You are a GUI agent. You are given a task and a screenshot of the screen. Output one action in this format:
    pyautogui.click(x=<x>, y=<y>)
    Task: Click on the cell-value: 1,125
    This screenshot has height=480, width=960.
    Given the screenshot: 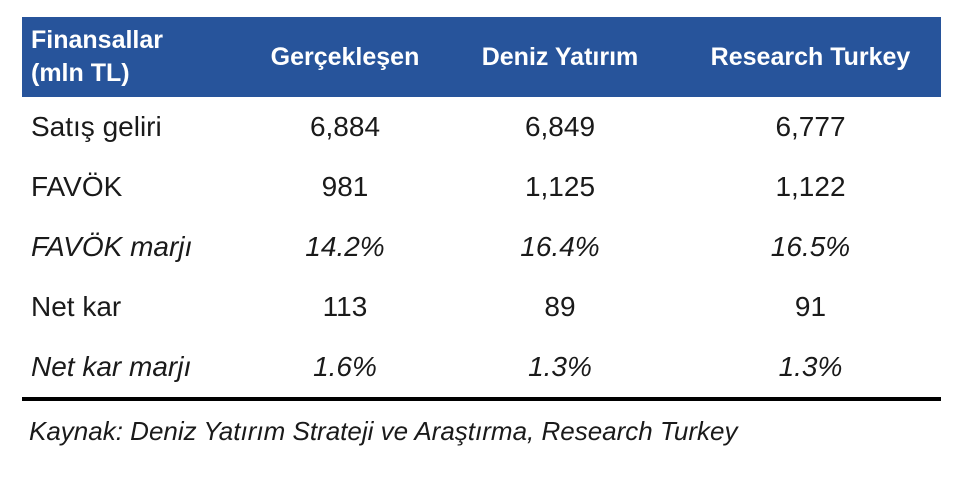 What is the action you would take?
    pyautogui.click(x=560, y=186)
    